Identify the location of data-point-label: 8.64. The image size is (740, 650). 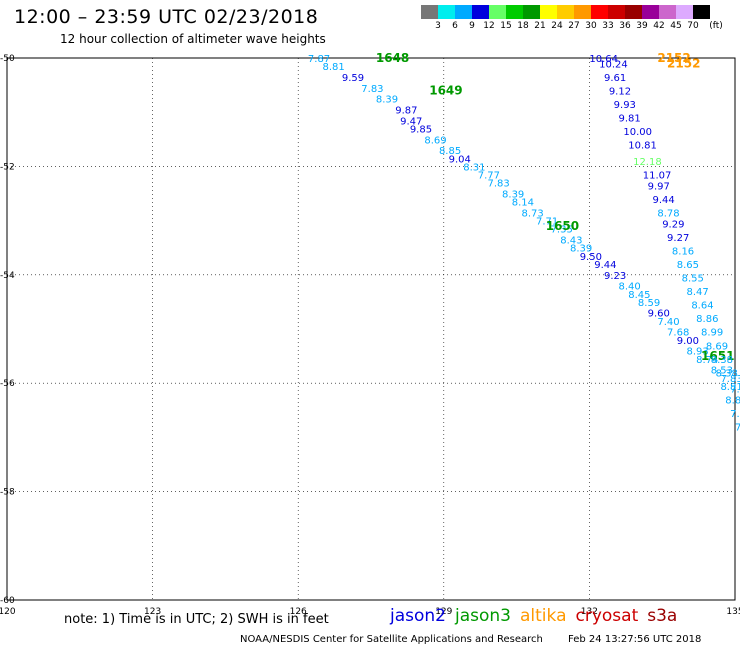
(702, 306).